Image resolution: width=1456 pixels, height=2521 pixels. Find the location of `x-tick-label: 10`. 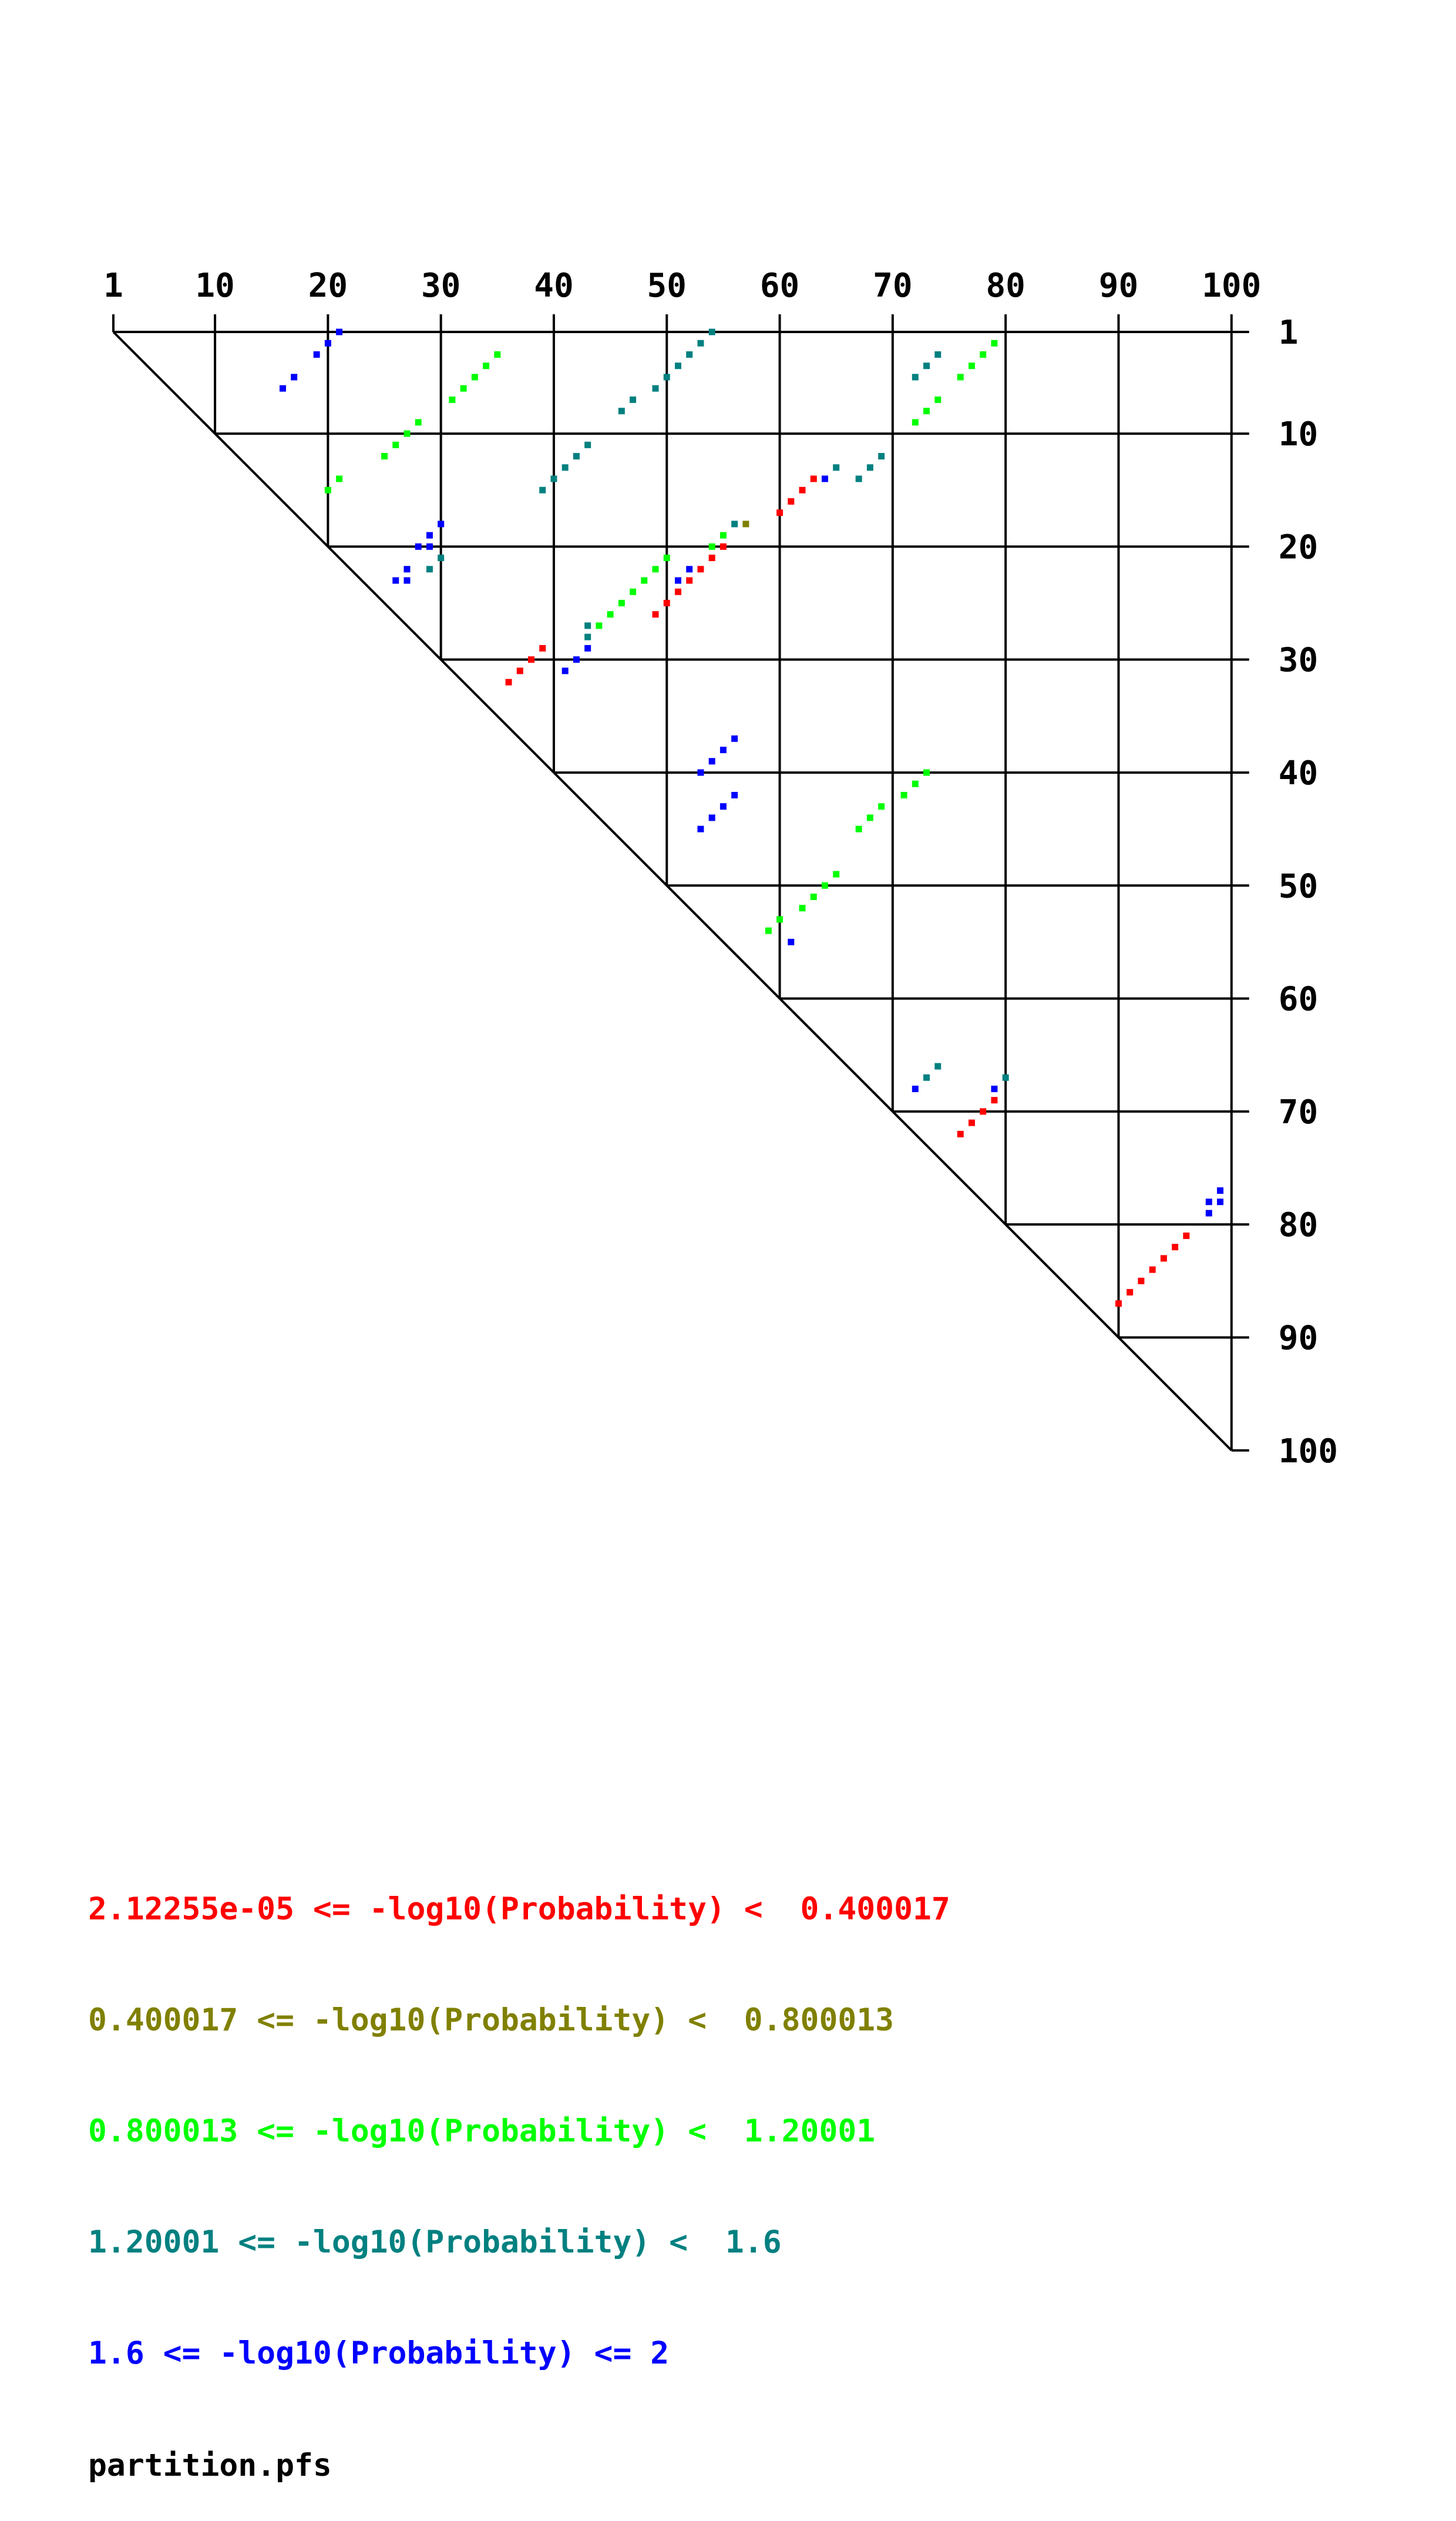

x-tick-label: 10 is located at coordinates (214, 286).